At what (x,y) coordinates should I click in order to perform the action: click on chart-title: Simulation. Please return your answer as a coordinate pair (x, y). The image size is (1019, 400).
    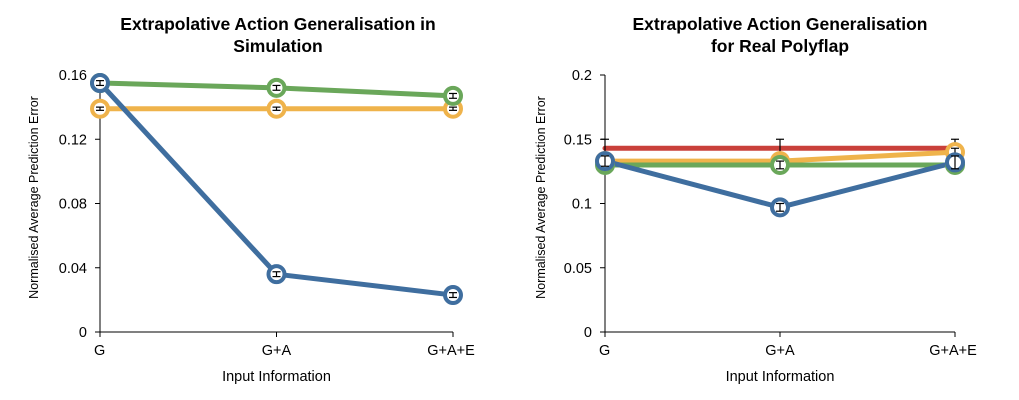
    Looking at the image, I should click on (277, 46).